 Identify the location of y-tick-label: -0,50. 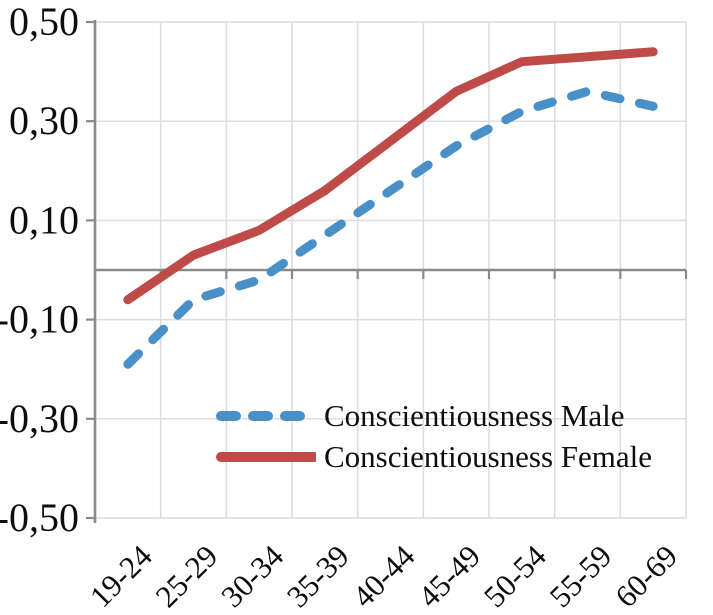
(39, 517).